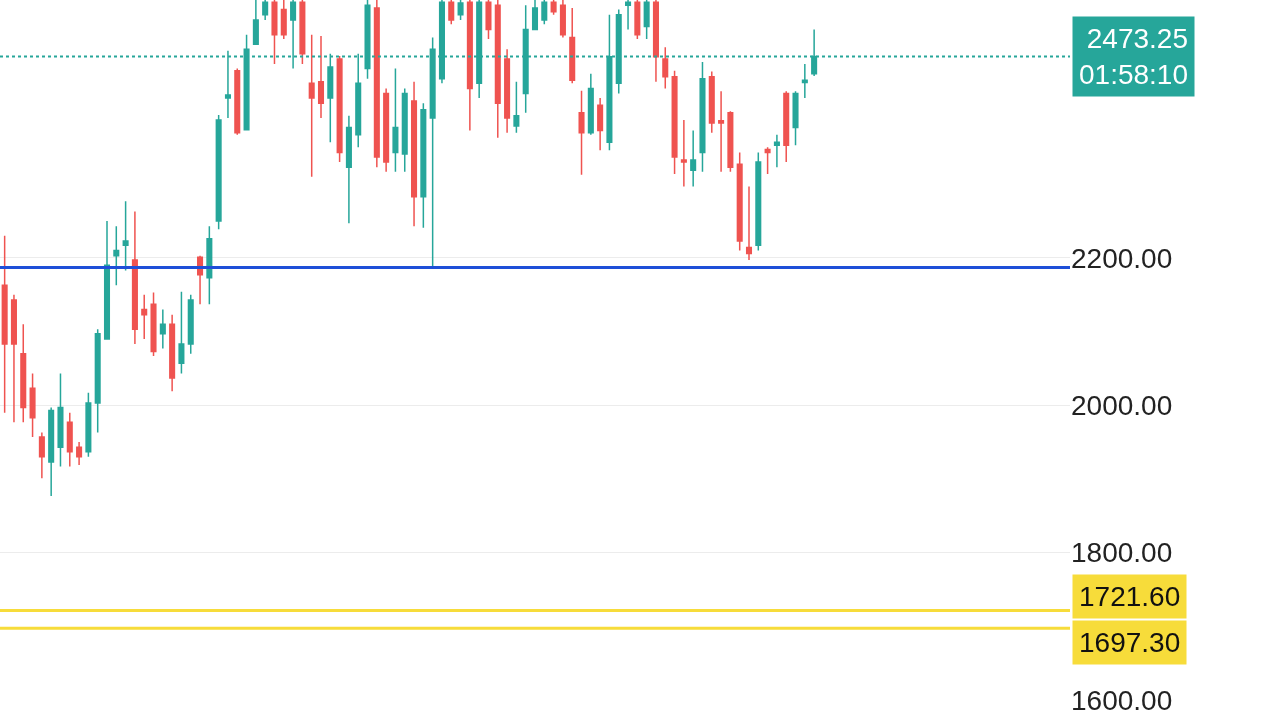  I want to click on ref-line-label: 1697.30, so click(1130, 642).